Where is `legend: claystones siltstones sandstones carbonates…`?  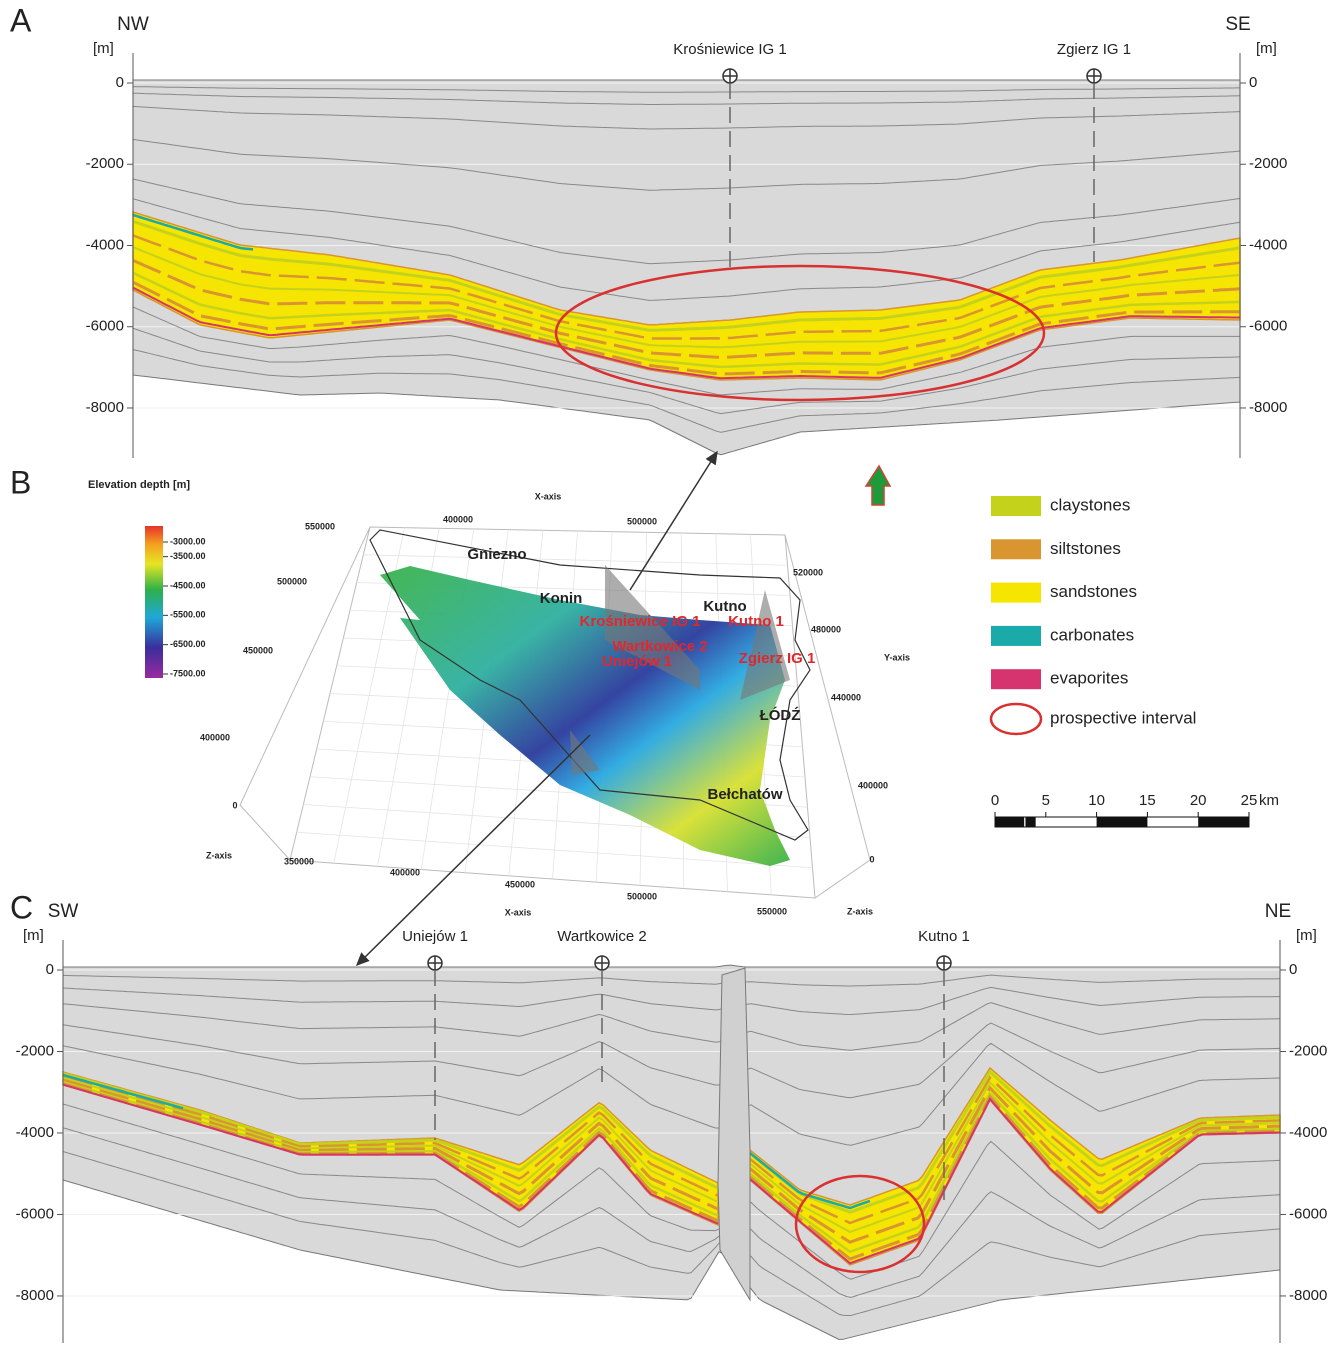
legend: claystones siltstones sandstones carbonates… is located at coordinates (1134, 661).